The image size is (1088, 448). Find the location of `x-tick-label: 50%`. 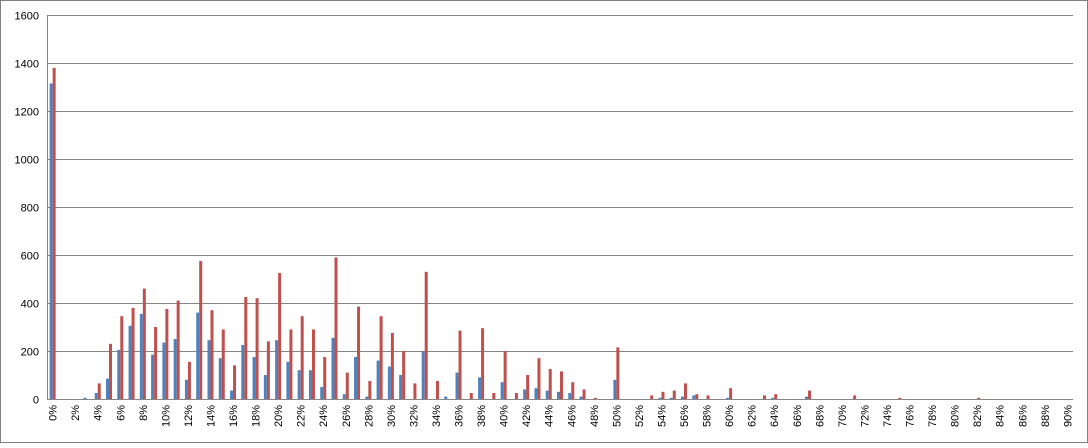

x-tick-label: 50% is located at coordinates (617, 416).